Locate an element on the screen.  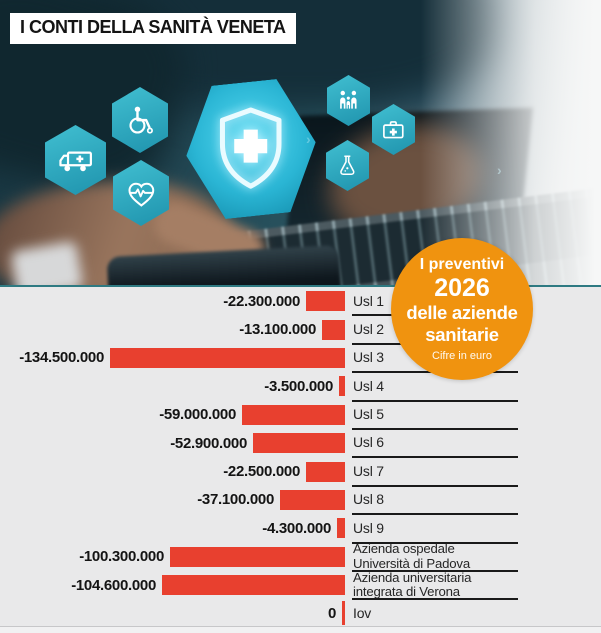
bar-value-label: -37.100.000 is located at coordinates (235, 500).